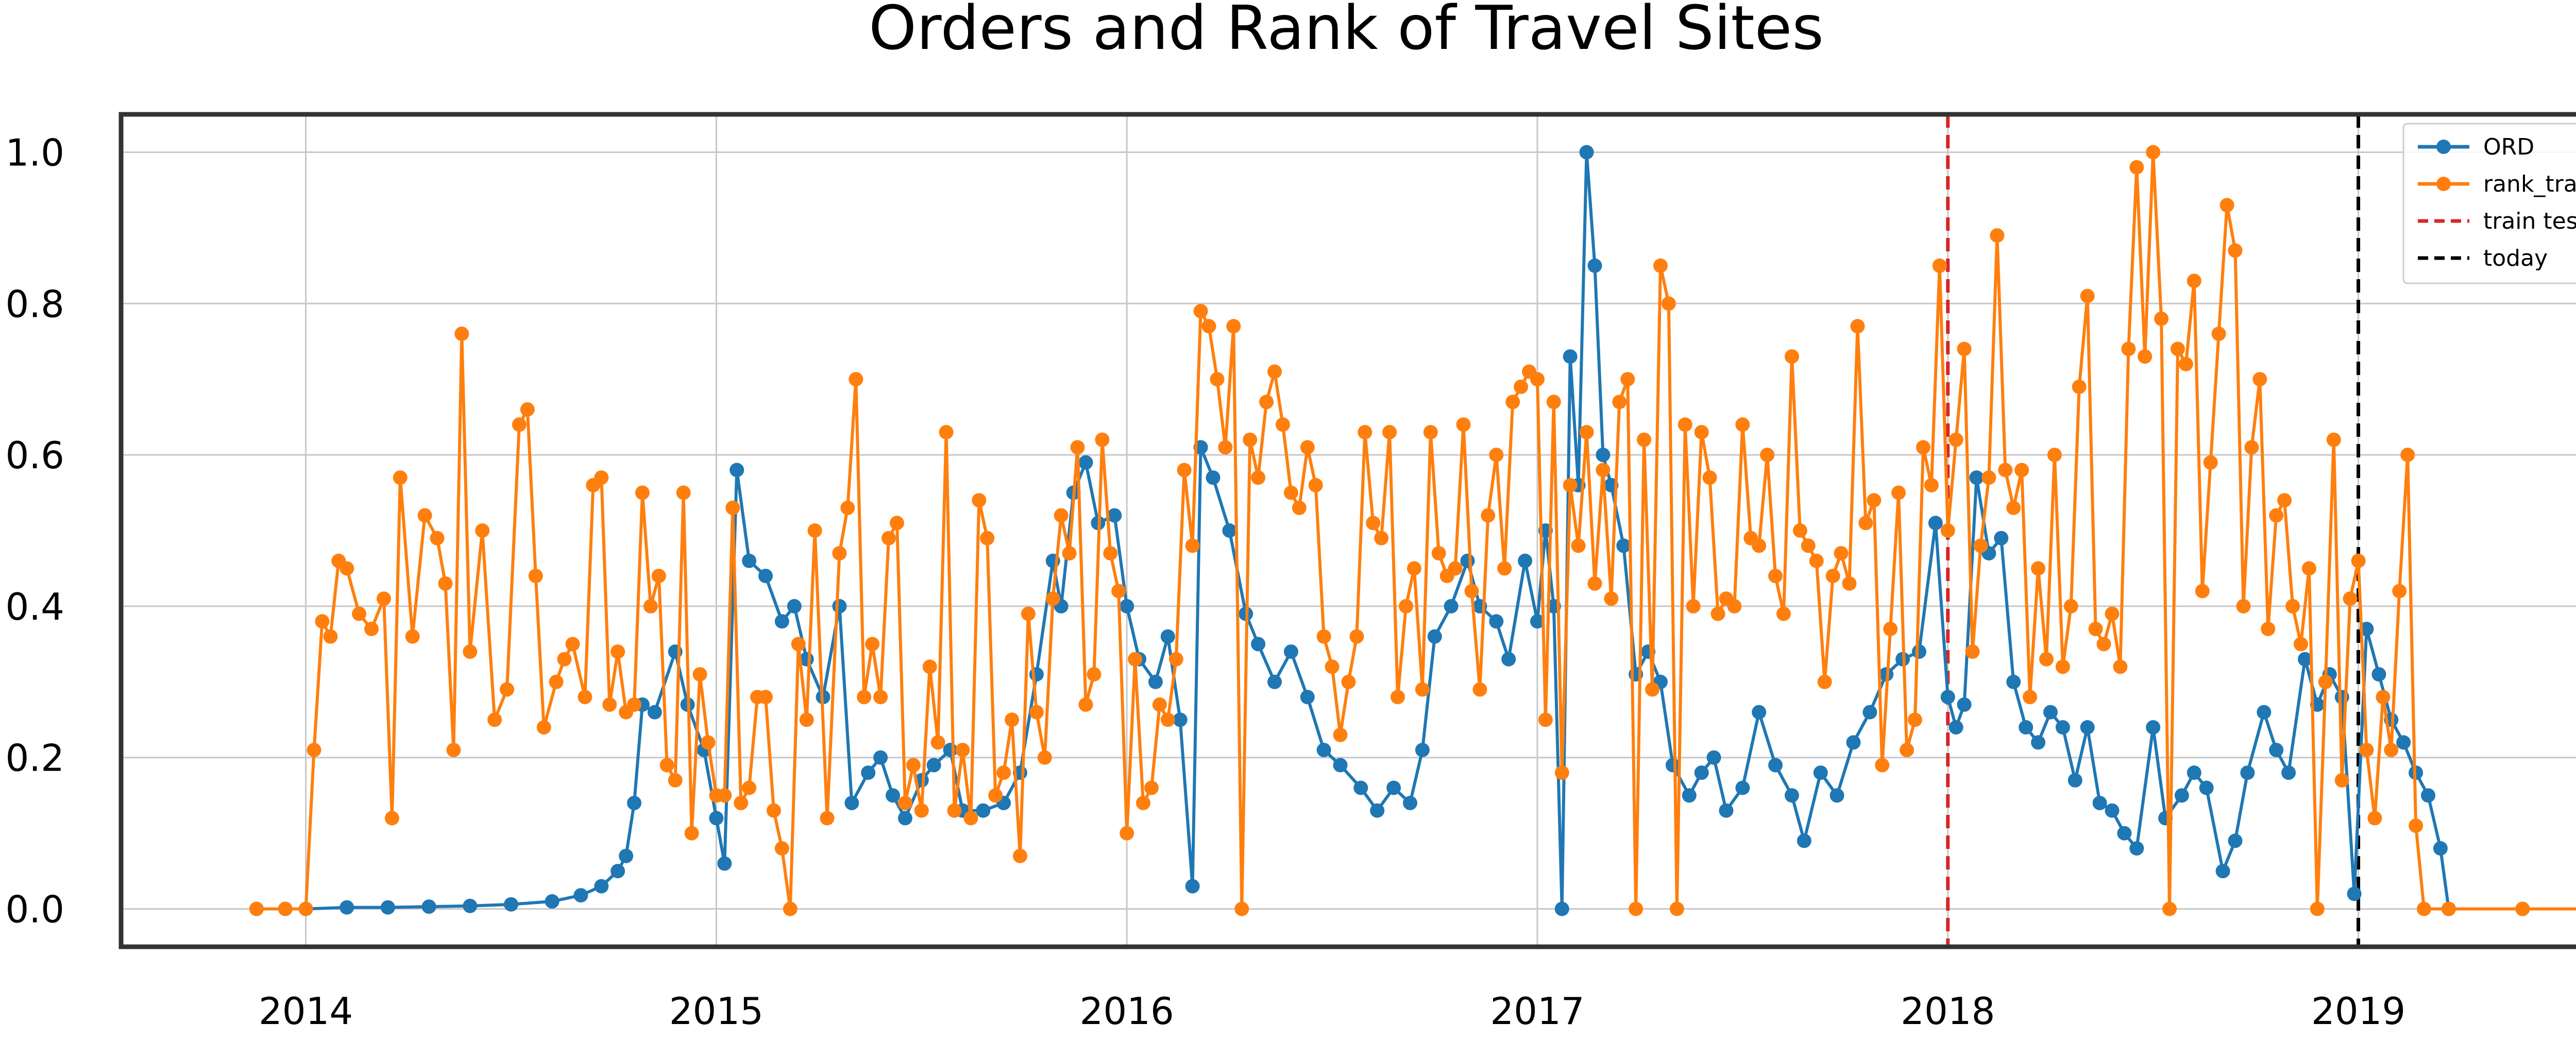 This screenshot has width=2576, height=1057. I want to click on x-tick-label: 2015, so click(716, 1011).